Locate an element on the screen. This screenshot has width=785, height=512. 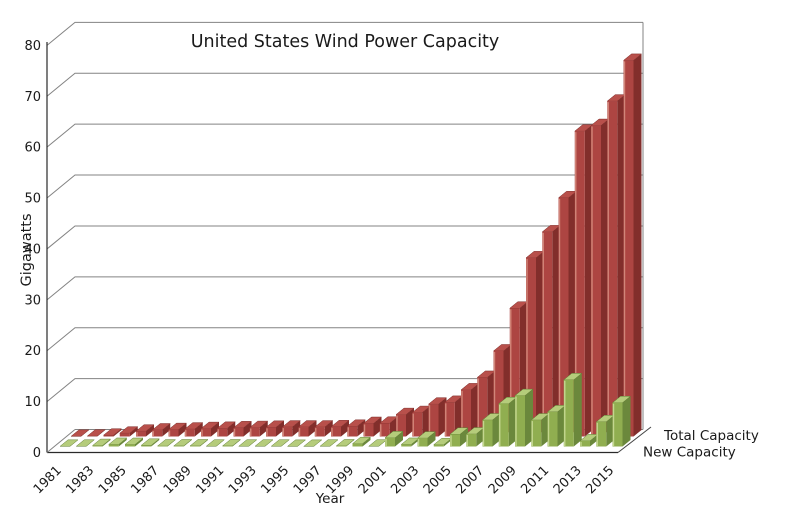
x-tick-label: 1995 is located at coordinates (275, 480).